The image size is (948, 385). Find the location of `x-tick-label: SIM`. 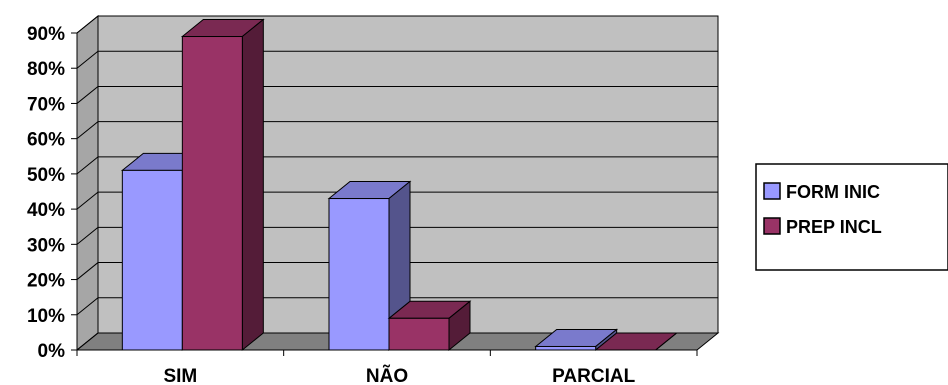

x-tick-label: SIM is located at coordinates (180, 375).